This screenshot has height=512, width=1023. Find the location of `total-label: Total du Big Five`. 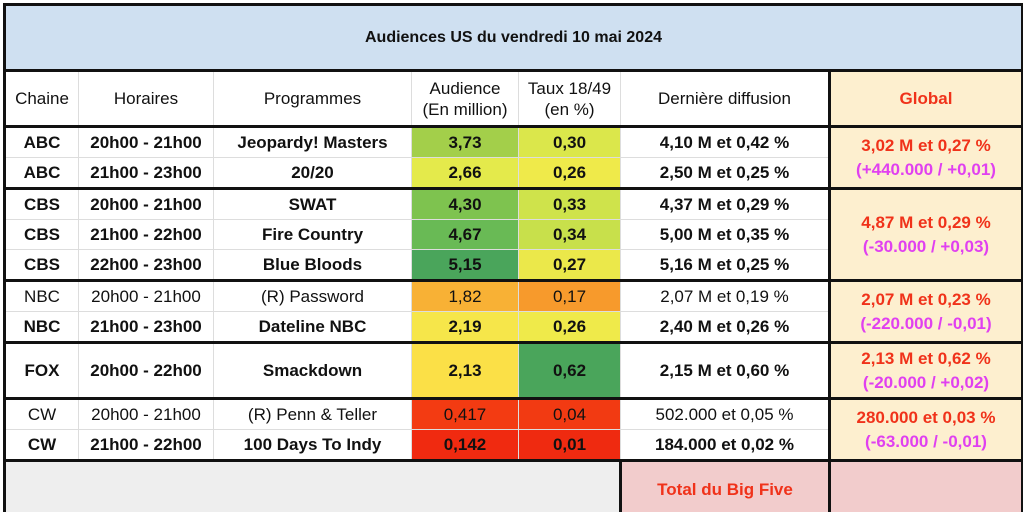

total-label: Total du Big Five is located at coordinates (725, 485).